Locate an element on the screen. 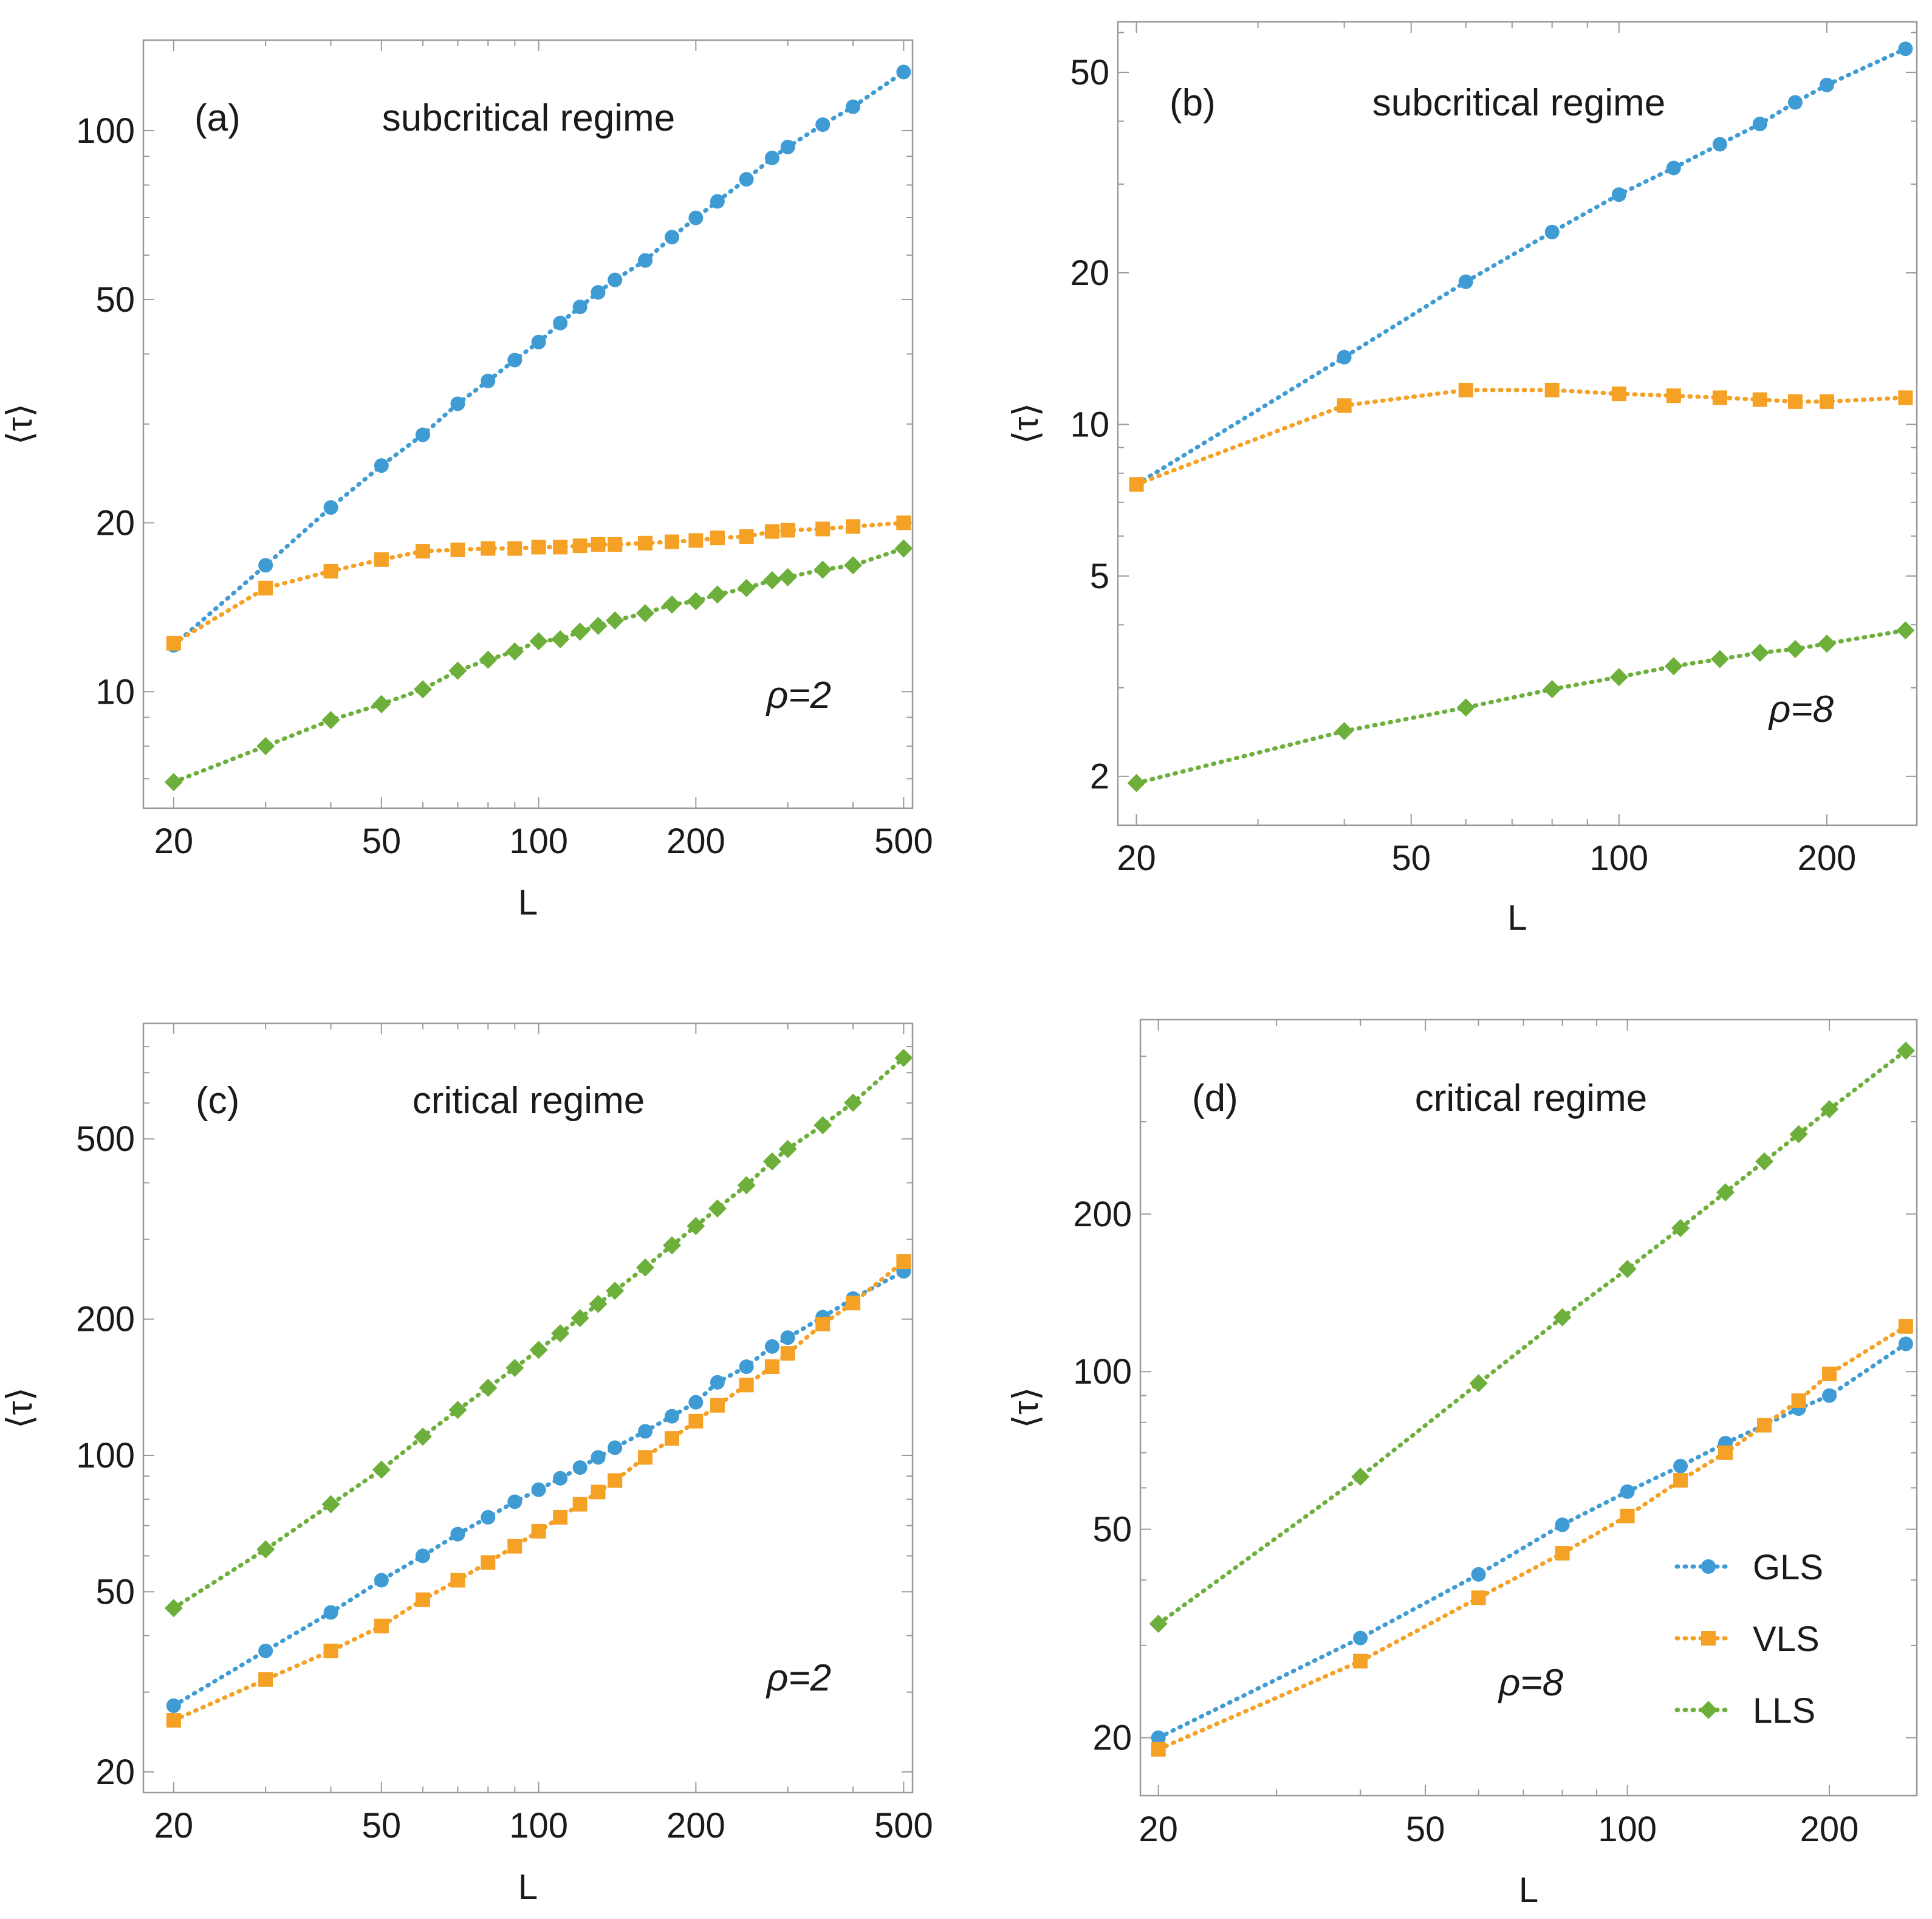 The width and height of the screenshot is (1932, 1919). panel-label: (d) is located at coordinates (1215, 1098).